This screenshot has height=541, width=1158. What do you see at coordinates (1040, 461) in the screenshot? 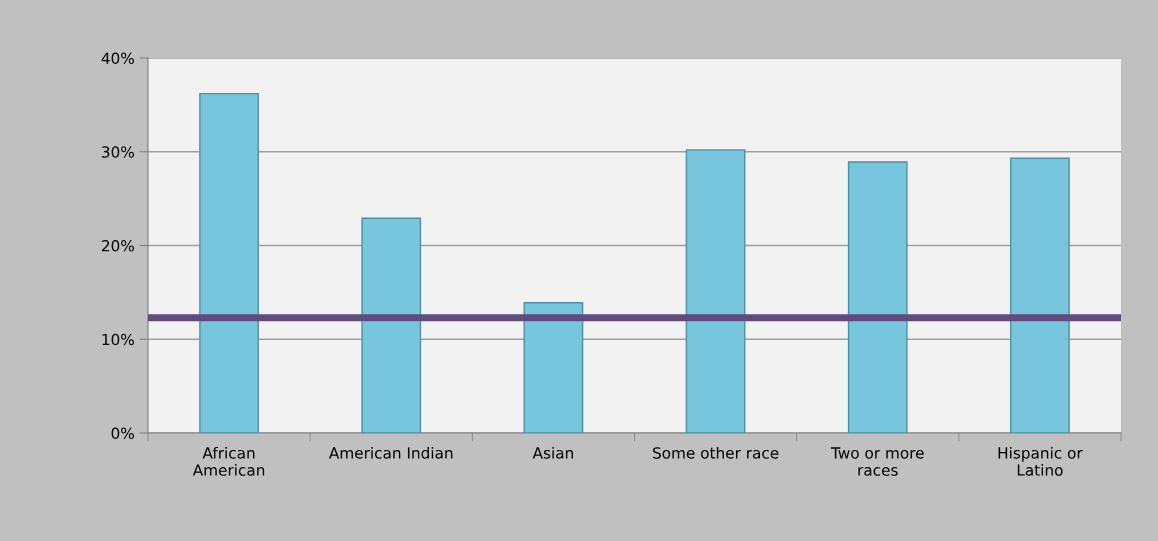
I see `x-tick-label: Hispanic or Latino` at bounding box center [1040, 461].